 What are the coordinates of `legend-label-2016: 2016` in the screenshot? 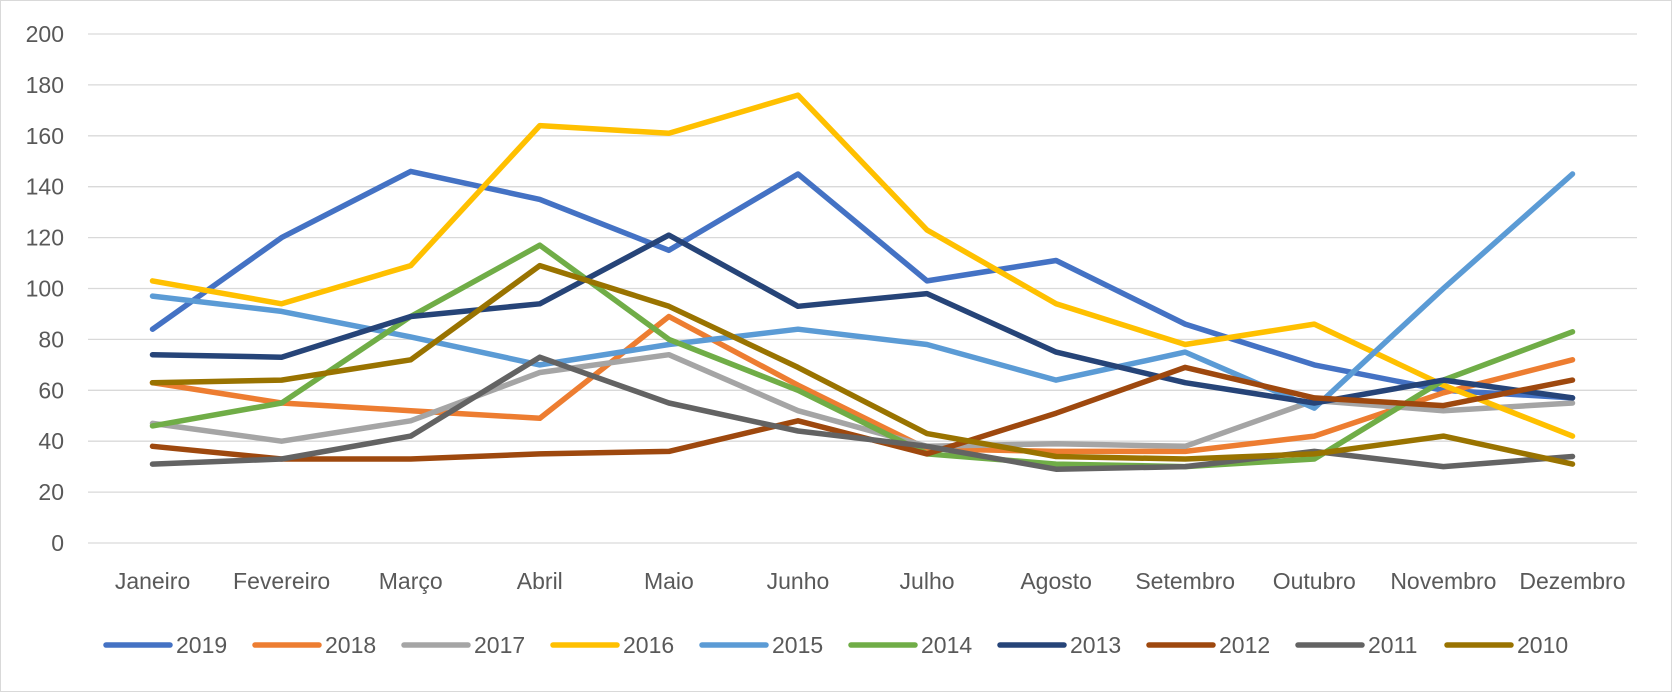 It's located at (648, 645).